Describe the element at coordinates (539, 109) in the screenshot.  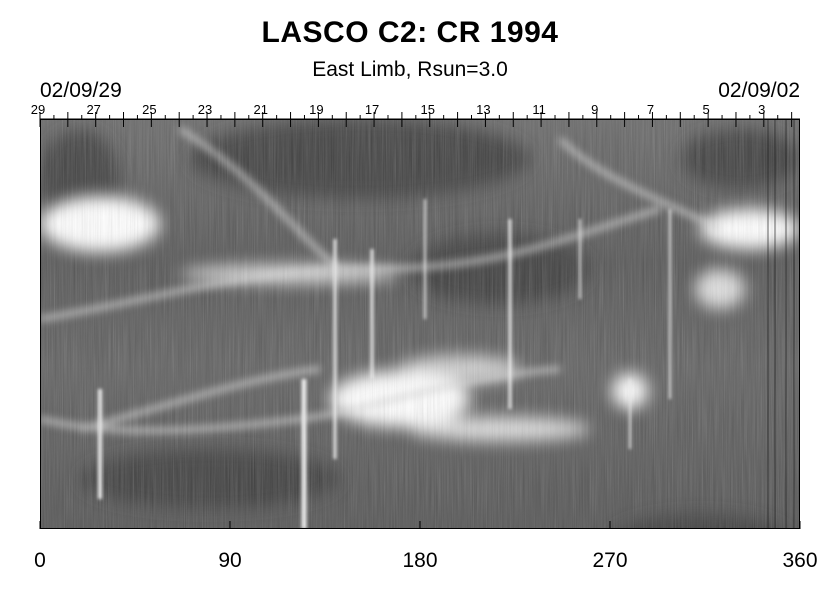
I see `top-day-label-11: 11` at that location.